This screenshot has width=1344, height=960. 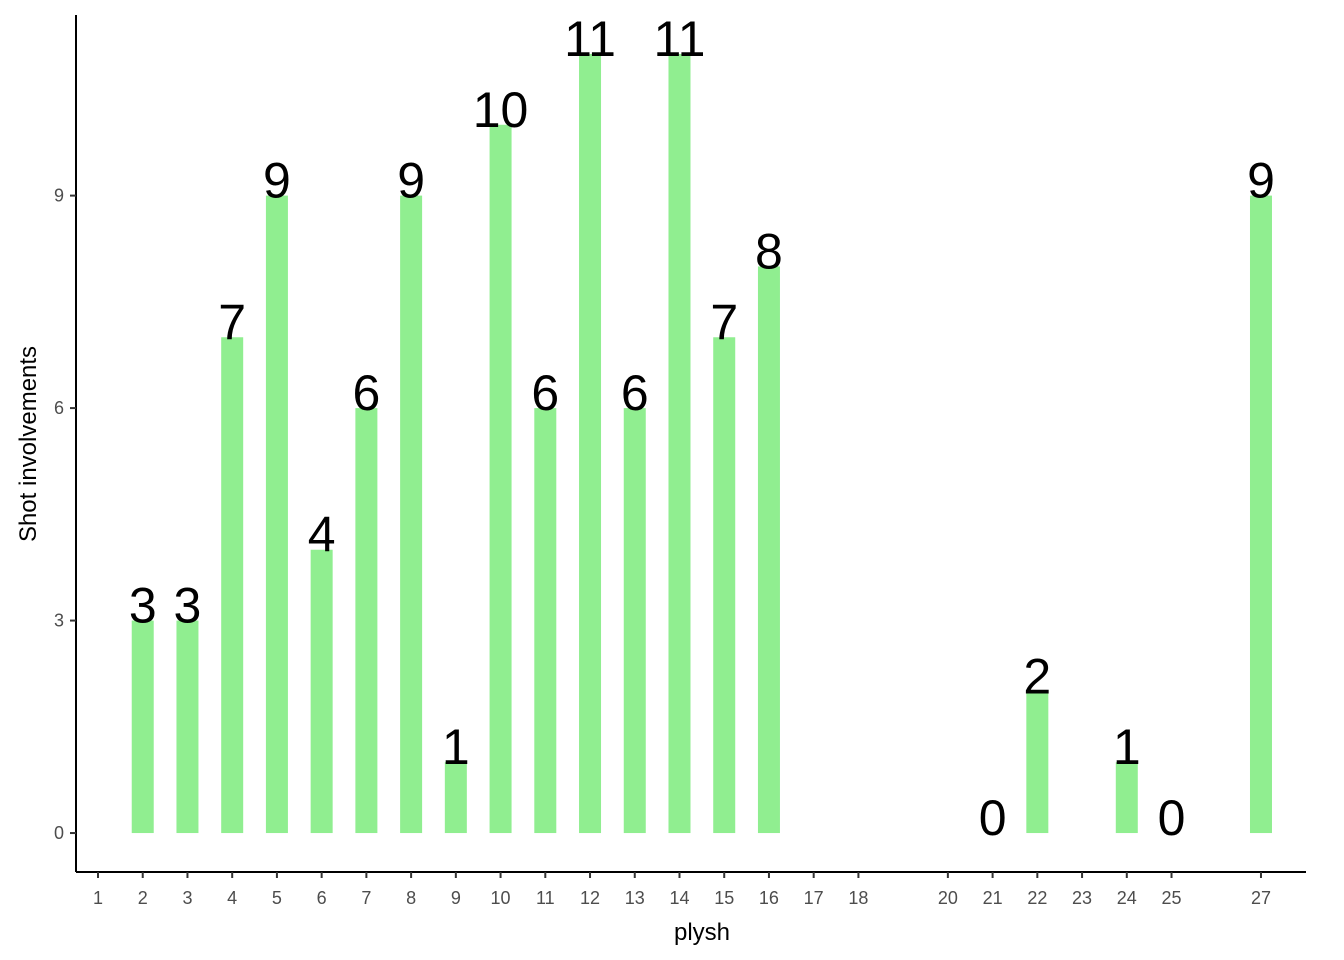 I want to click on x-tick-label: 27, so click(x=1261, y=898).